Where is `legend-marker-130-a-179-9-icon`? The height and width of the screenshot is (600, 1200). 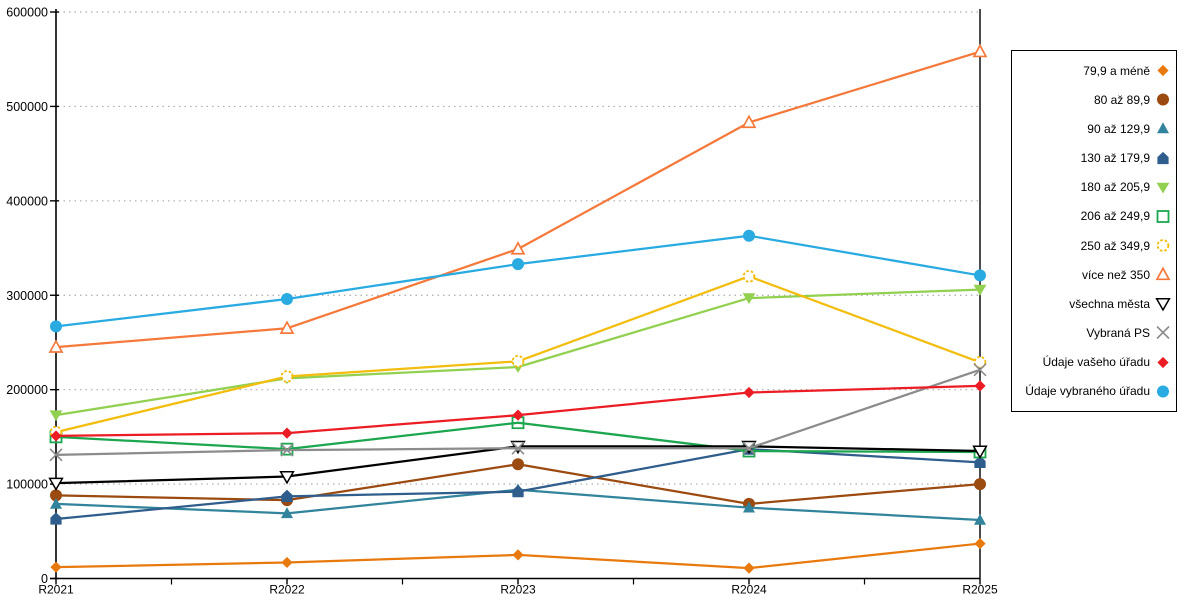 legend-marker-130-a-179-9-icon is located at coordinates (1163, 157).